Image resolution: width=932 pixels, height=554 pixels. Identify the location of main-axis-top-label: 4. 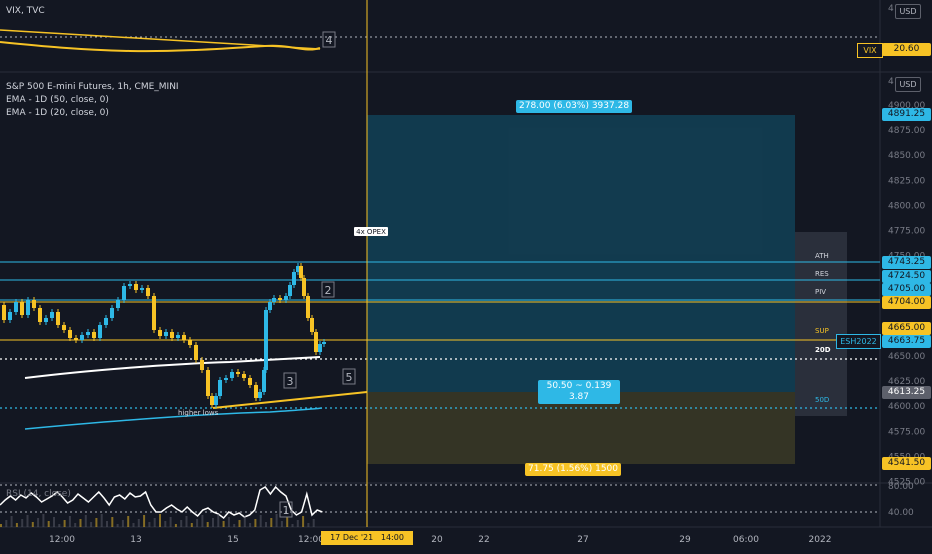
(891, 82).